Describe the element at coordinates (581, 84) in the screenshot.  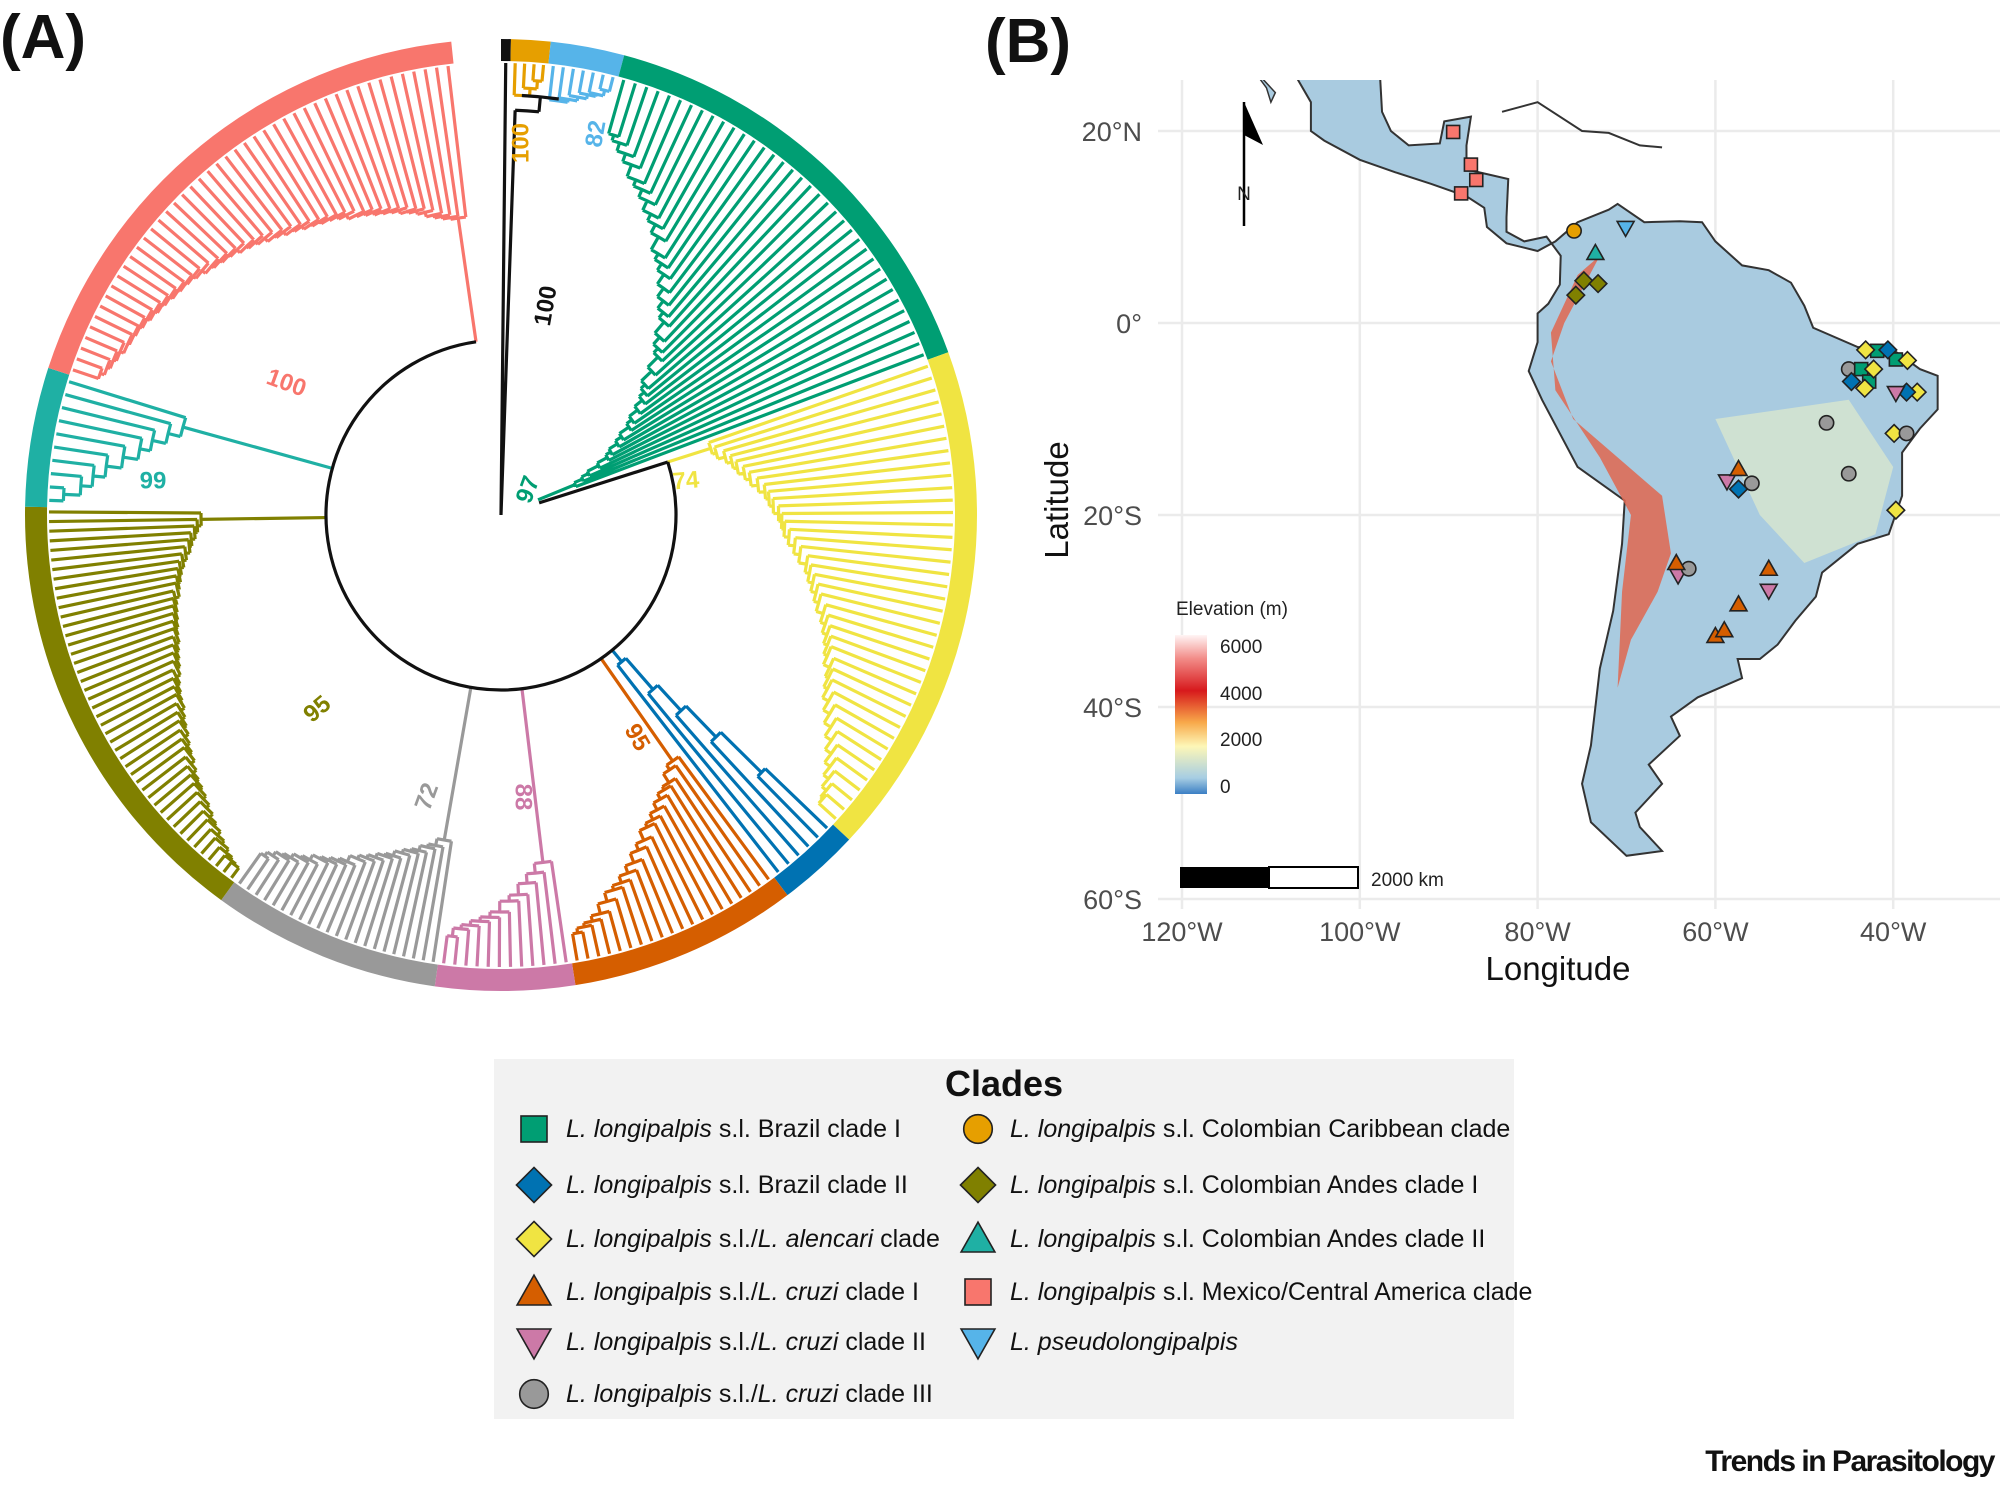
I see `tree-clade-pseudo` at that location.